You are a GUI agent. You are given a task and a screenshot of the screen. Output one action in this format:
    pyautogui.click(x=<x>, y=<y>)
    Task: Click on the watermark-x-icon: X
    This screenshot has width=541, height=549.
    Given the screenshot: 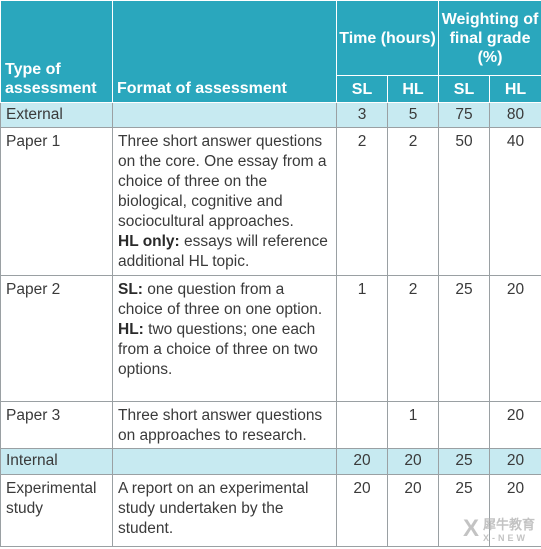 What is the action you would take?
    pyautogui.click(x=470, y=528)
    